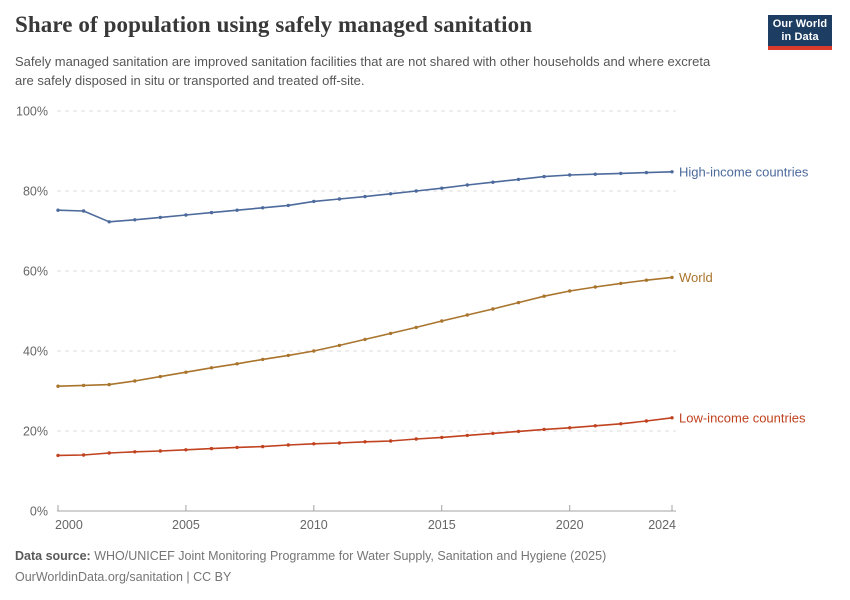  Describe the element at coordinates (35, 352) in the screenshot. I see `y-tick-label: 40%` at that location.